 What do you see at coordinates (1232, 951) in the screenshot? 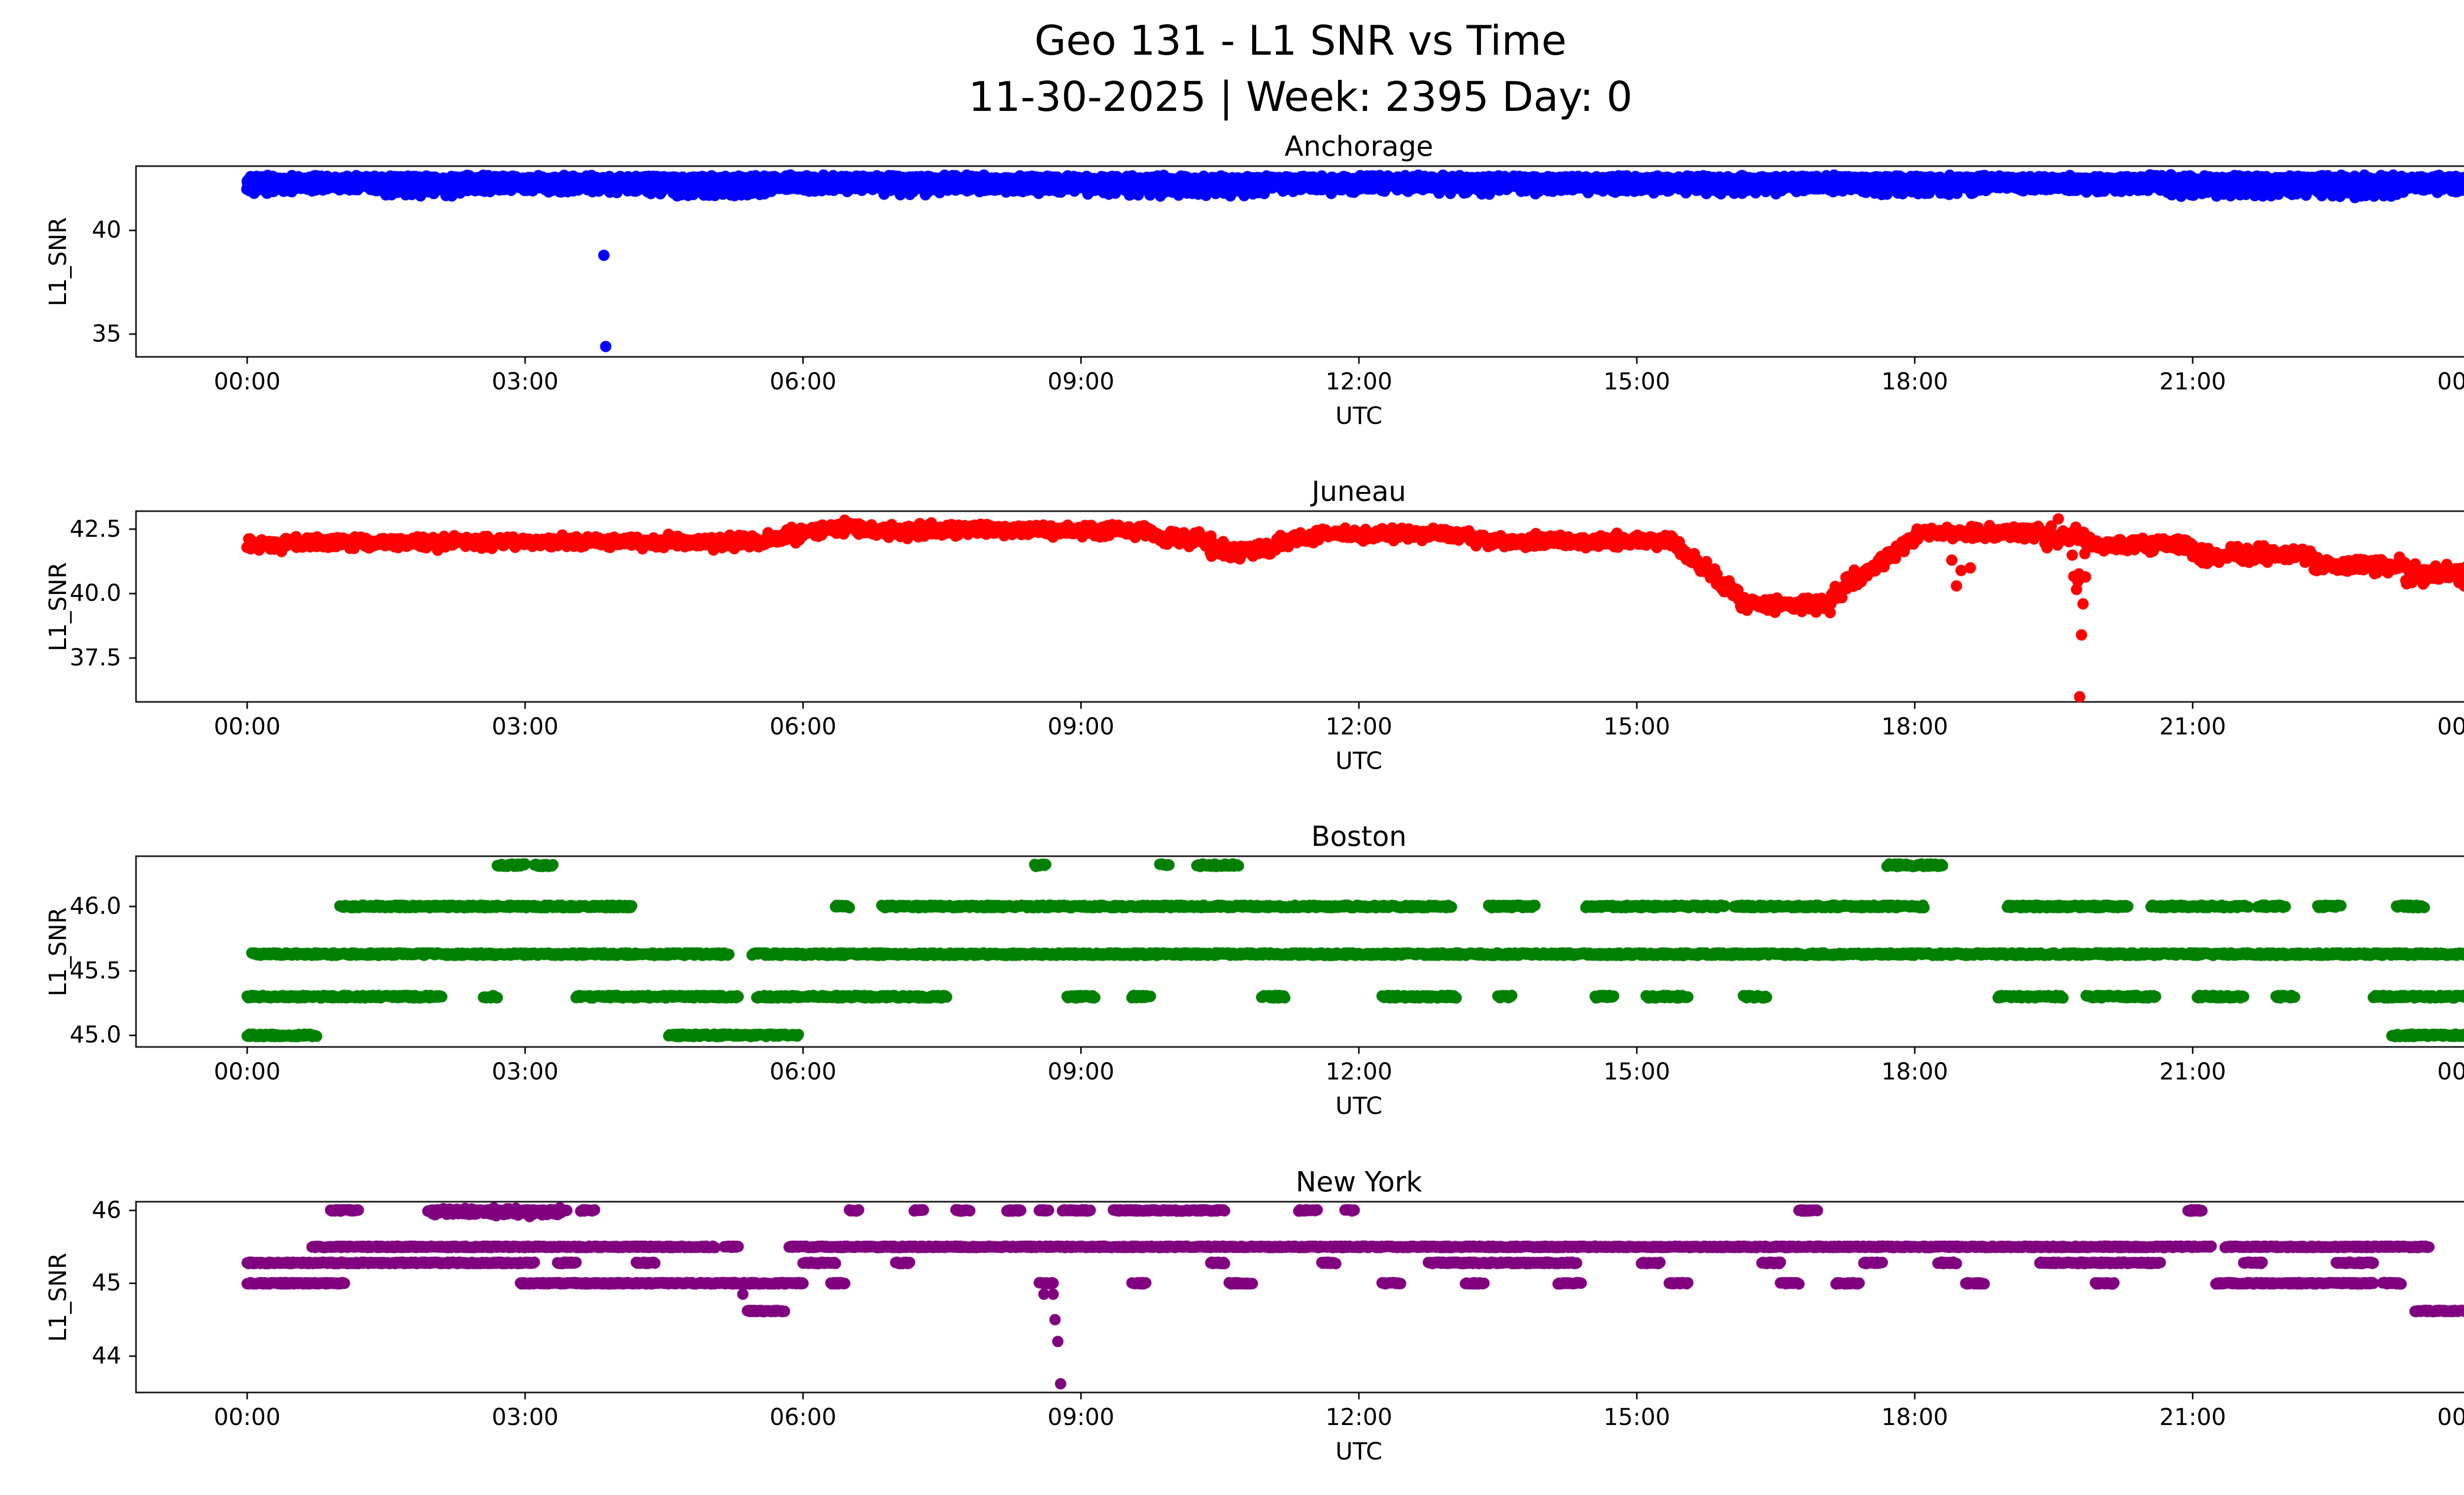
I see `boston-plot-canvas` at bounding box center [1232, 951].